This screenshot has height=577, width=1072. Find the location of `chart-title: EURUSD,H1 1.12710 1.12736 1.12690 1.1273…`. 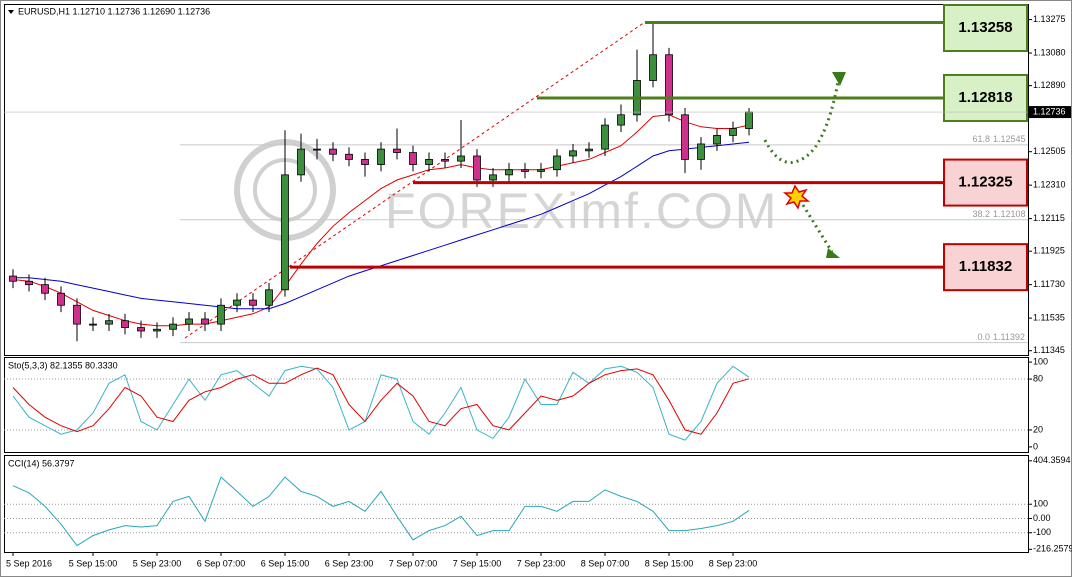

chart-title: EURUSD,H1 1.12710 1.12736 1.12690 1.1273… is located at coordinates (114, 11).